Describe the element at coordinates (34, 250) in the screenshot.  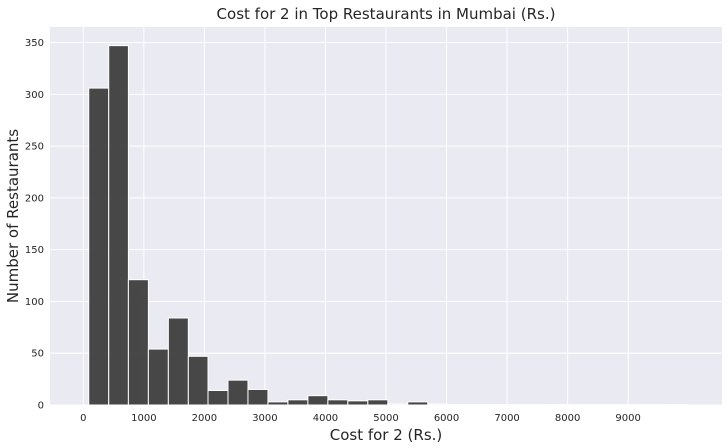
I see `y-tick-label: 150` at that location.